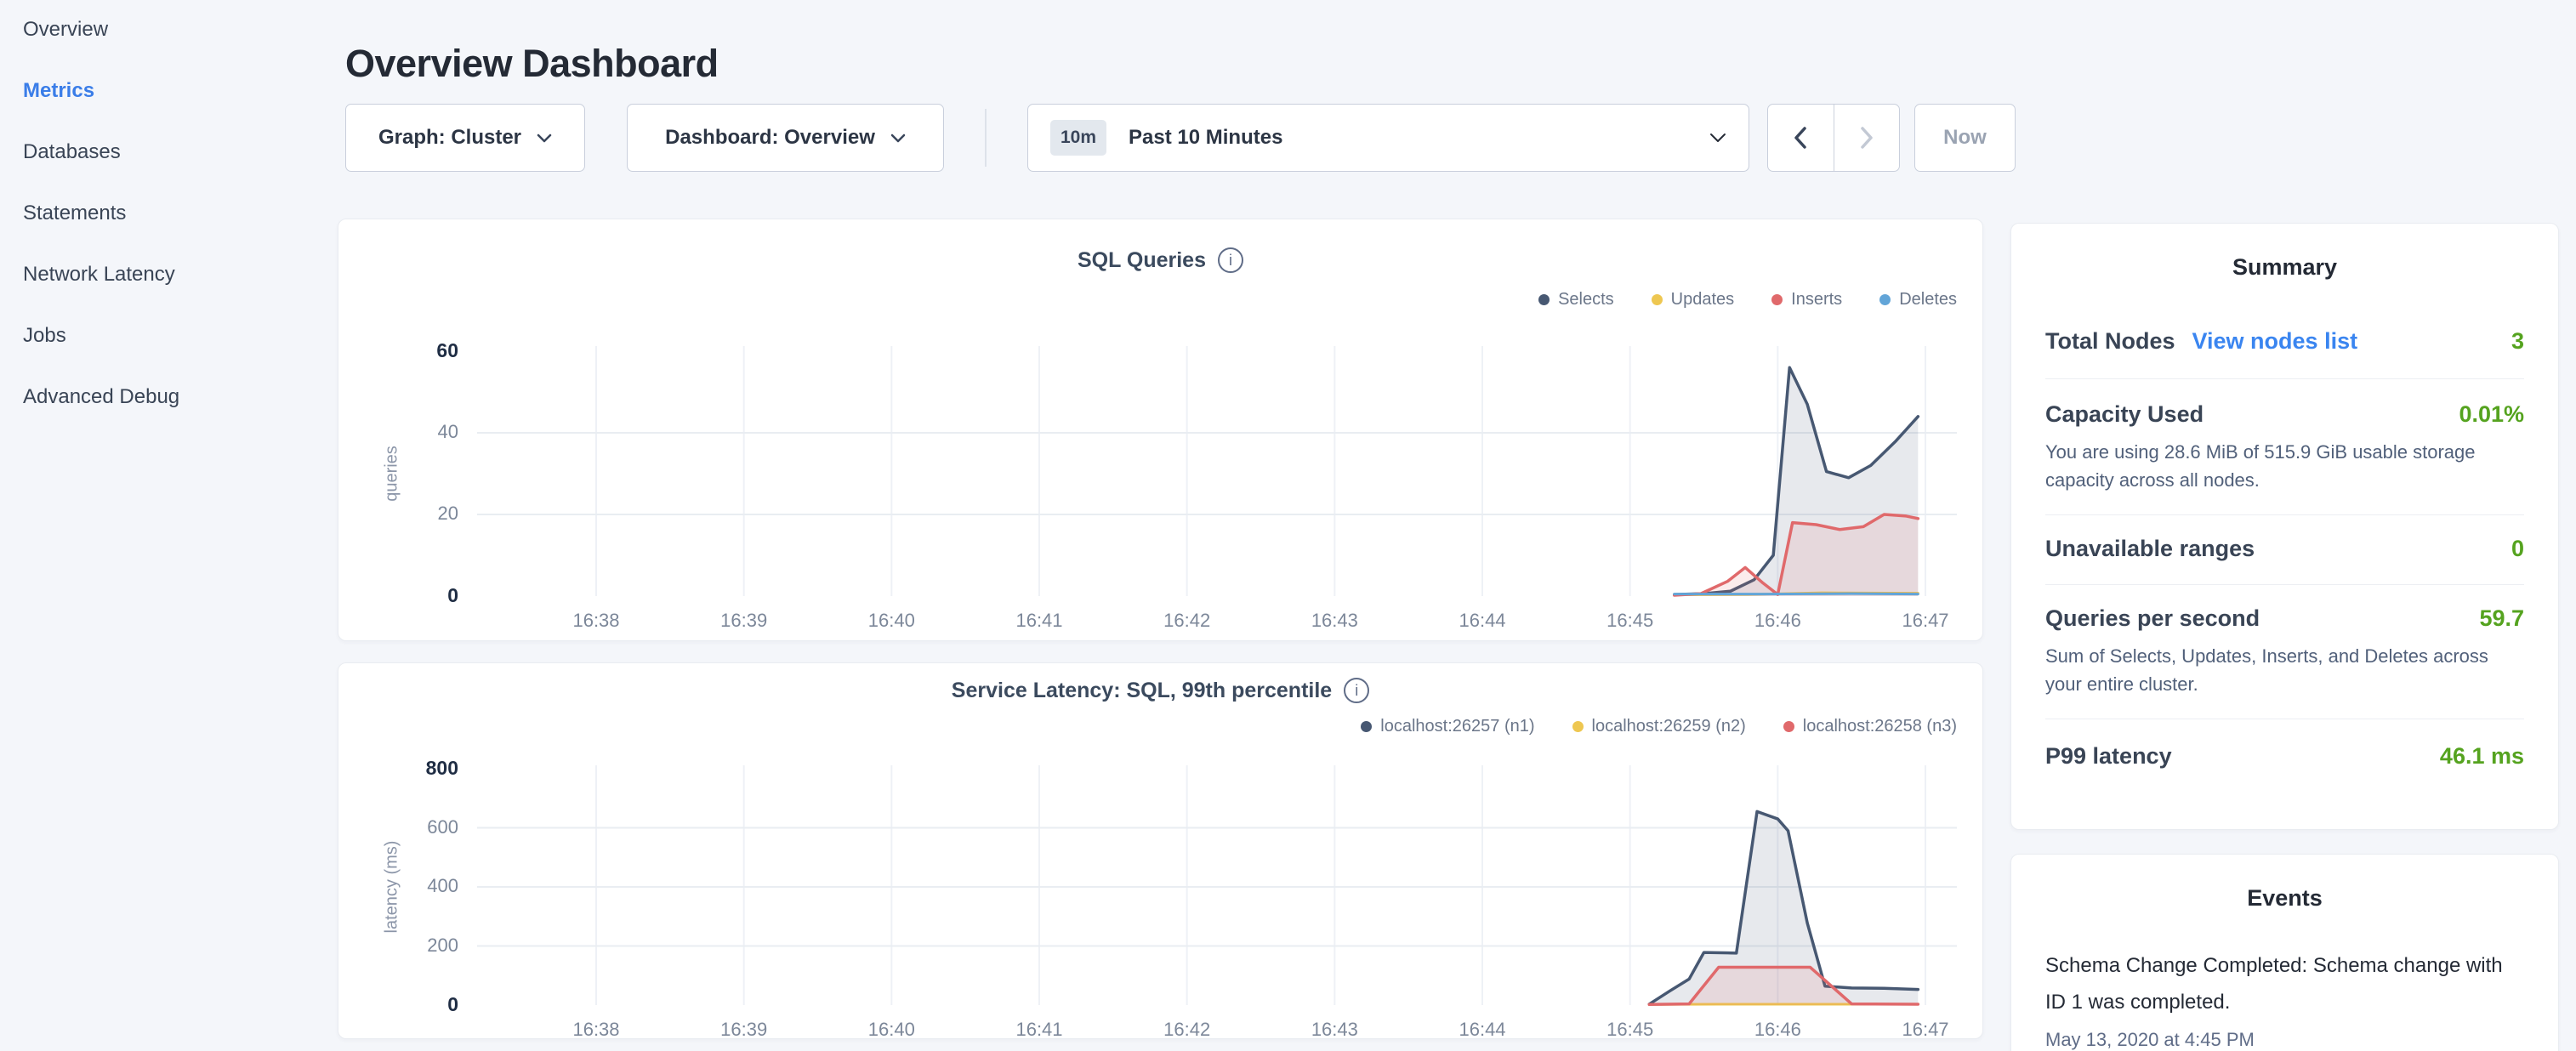 The image size is (2576, 1051). Describe the element at coordinates (785, 138) in the screenshot. I see `dashboard-dropdown: Dashboard: Overview` at that location.